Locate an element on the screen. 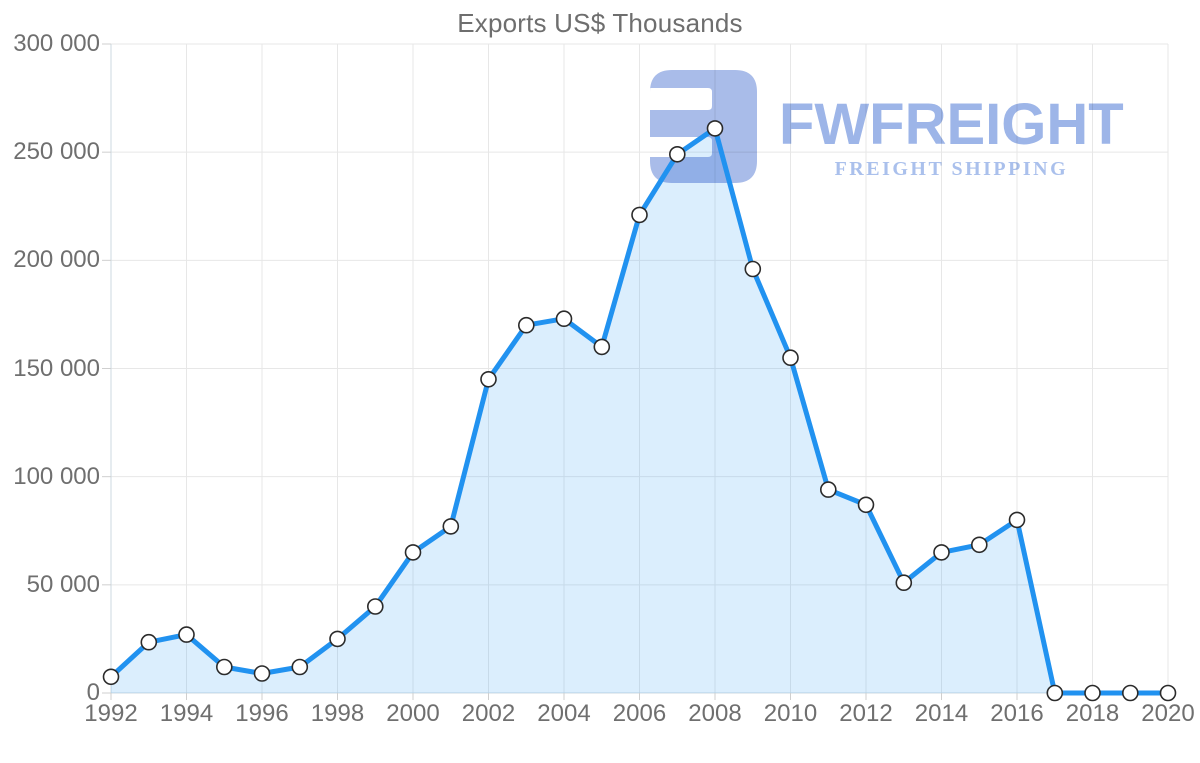 This screenshot has height=763, width=1200. x-axis-tick-label: 2006 is located at coordinates (639, 713).